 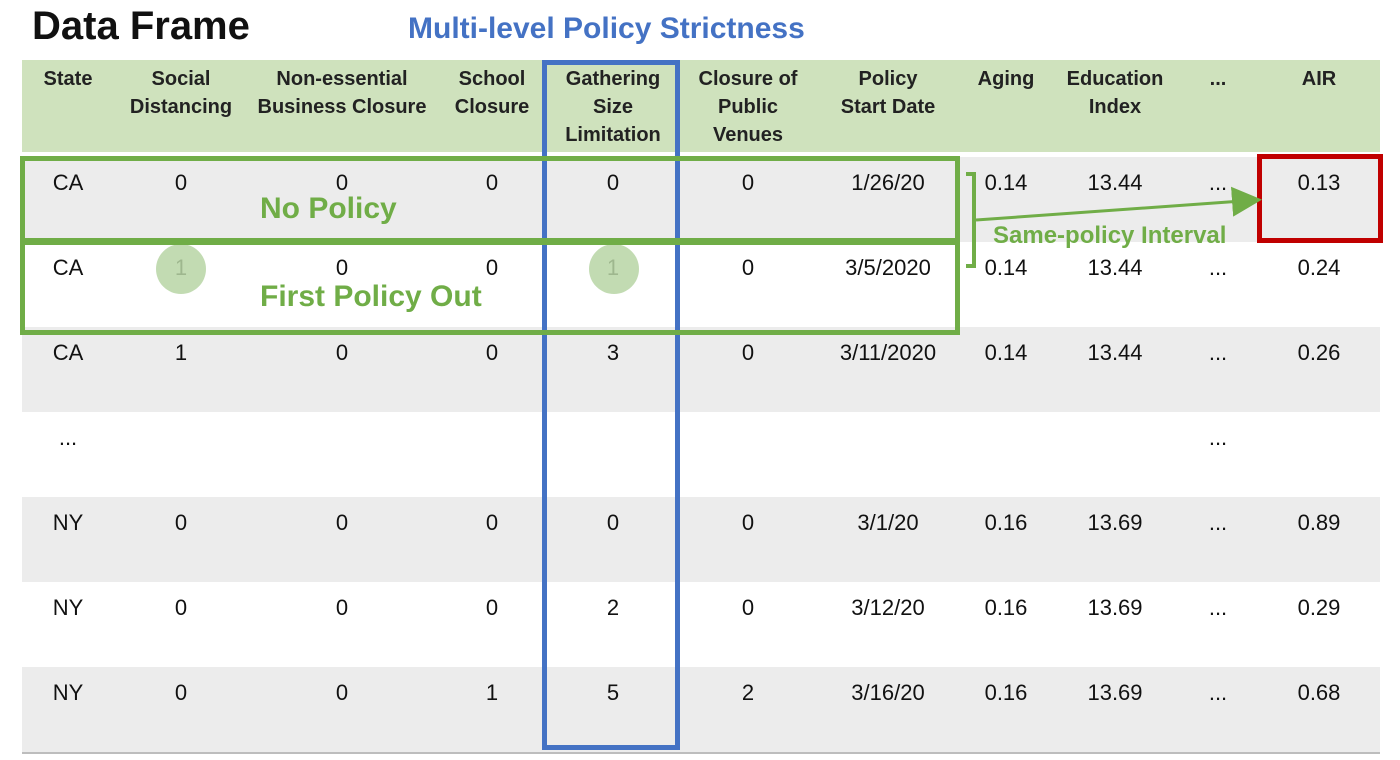 I want to click on column-header-school-closure: School Closure, so click(x=492, y=93).